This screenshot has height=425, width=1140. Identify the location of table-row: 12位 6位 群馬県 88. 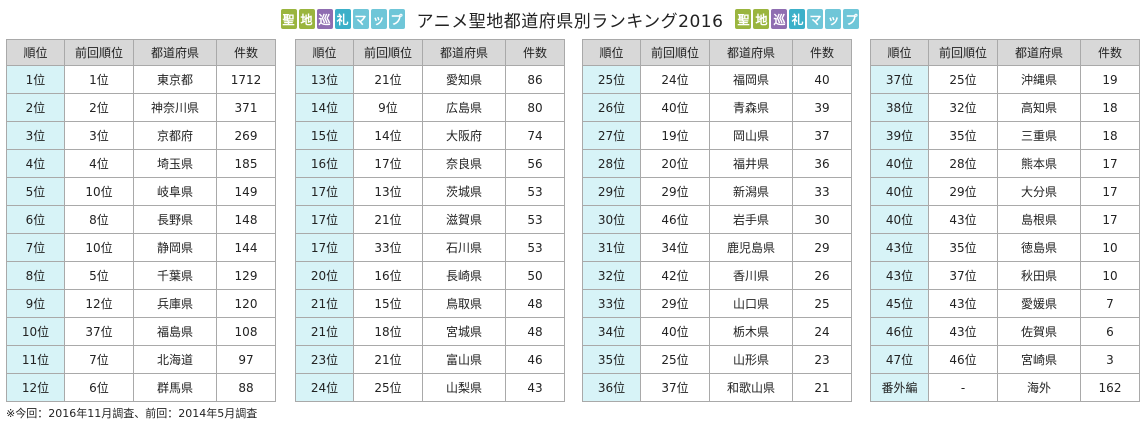
(141, 387).